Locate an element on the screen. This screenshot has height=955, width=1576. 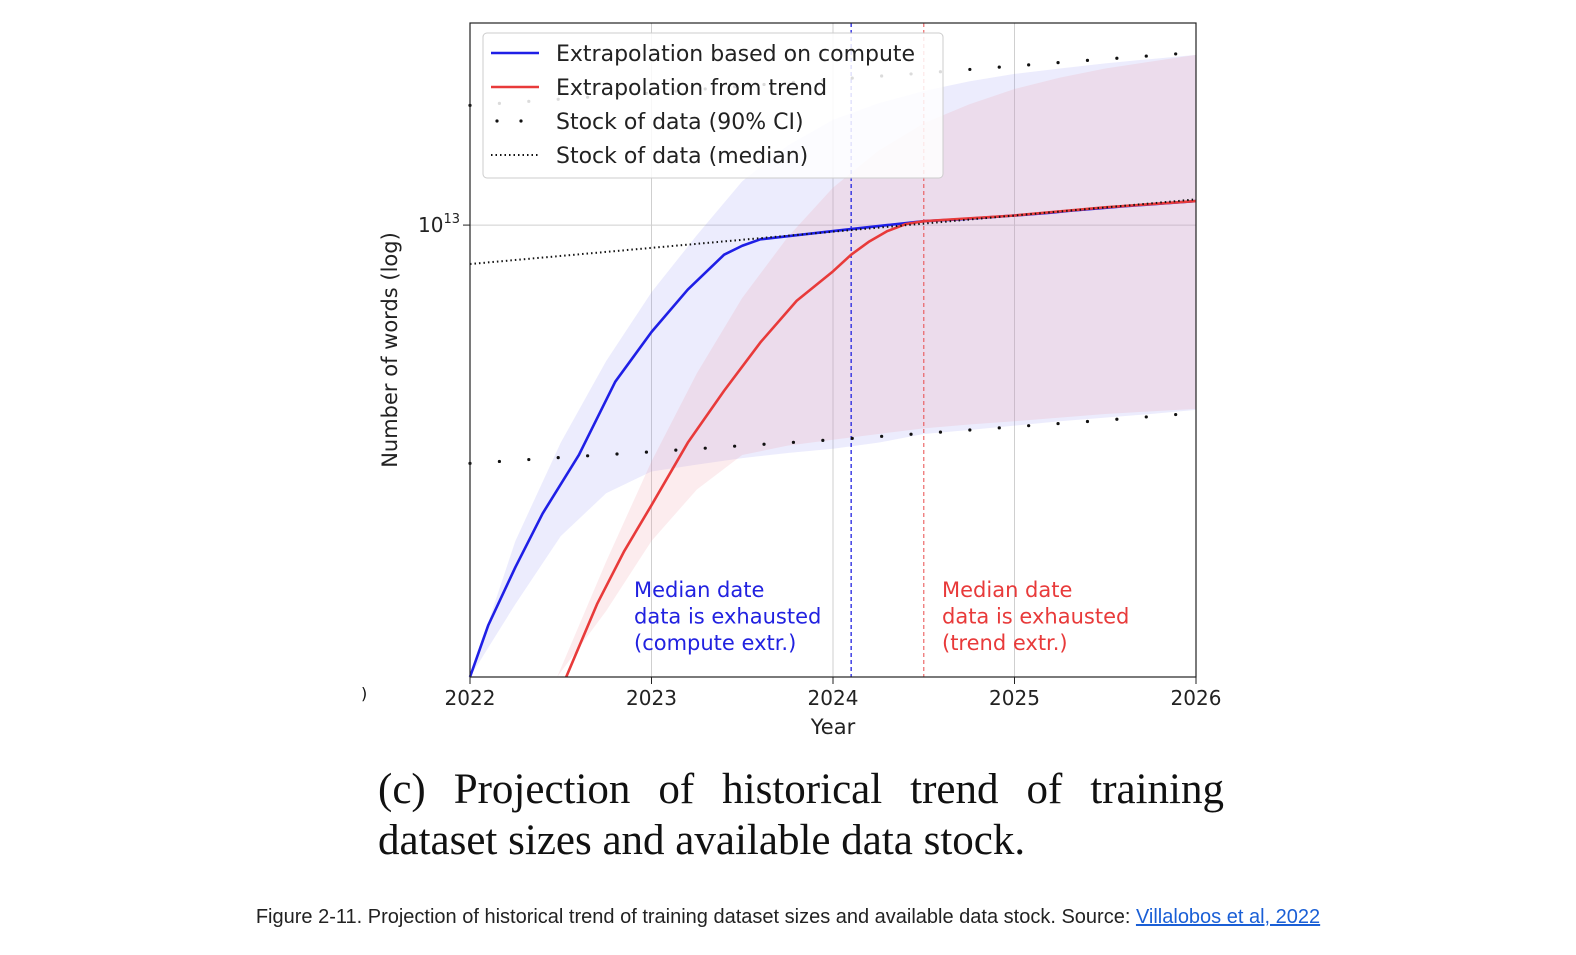
source-link: Villalobos et al, 2022 is located at coordinates (1228, 917).